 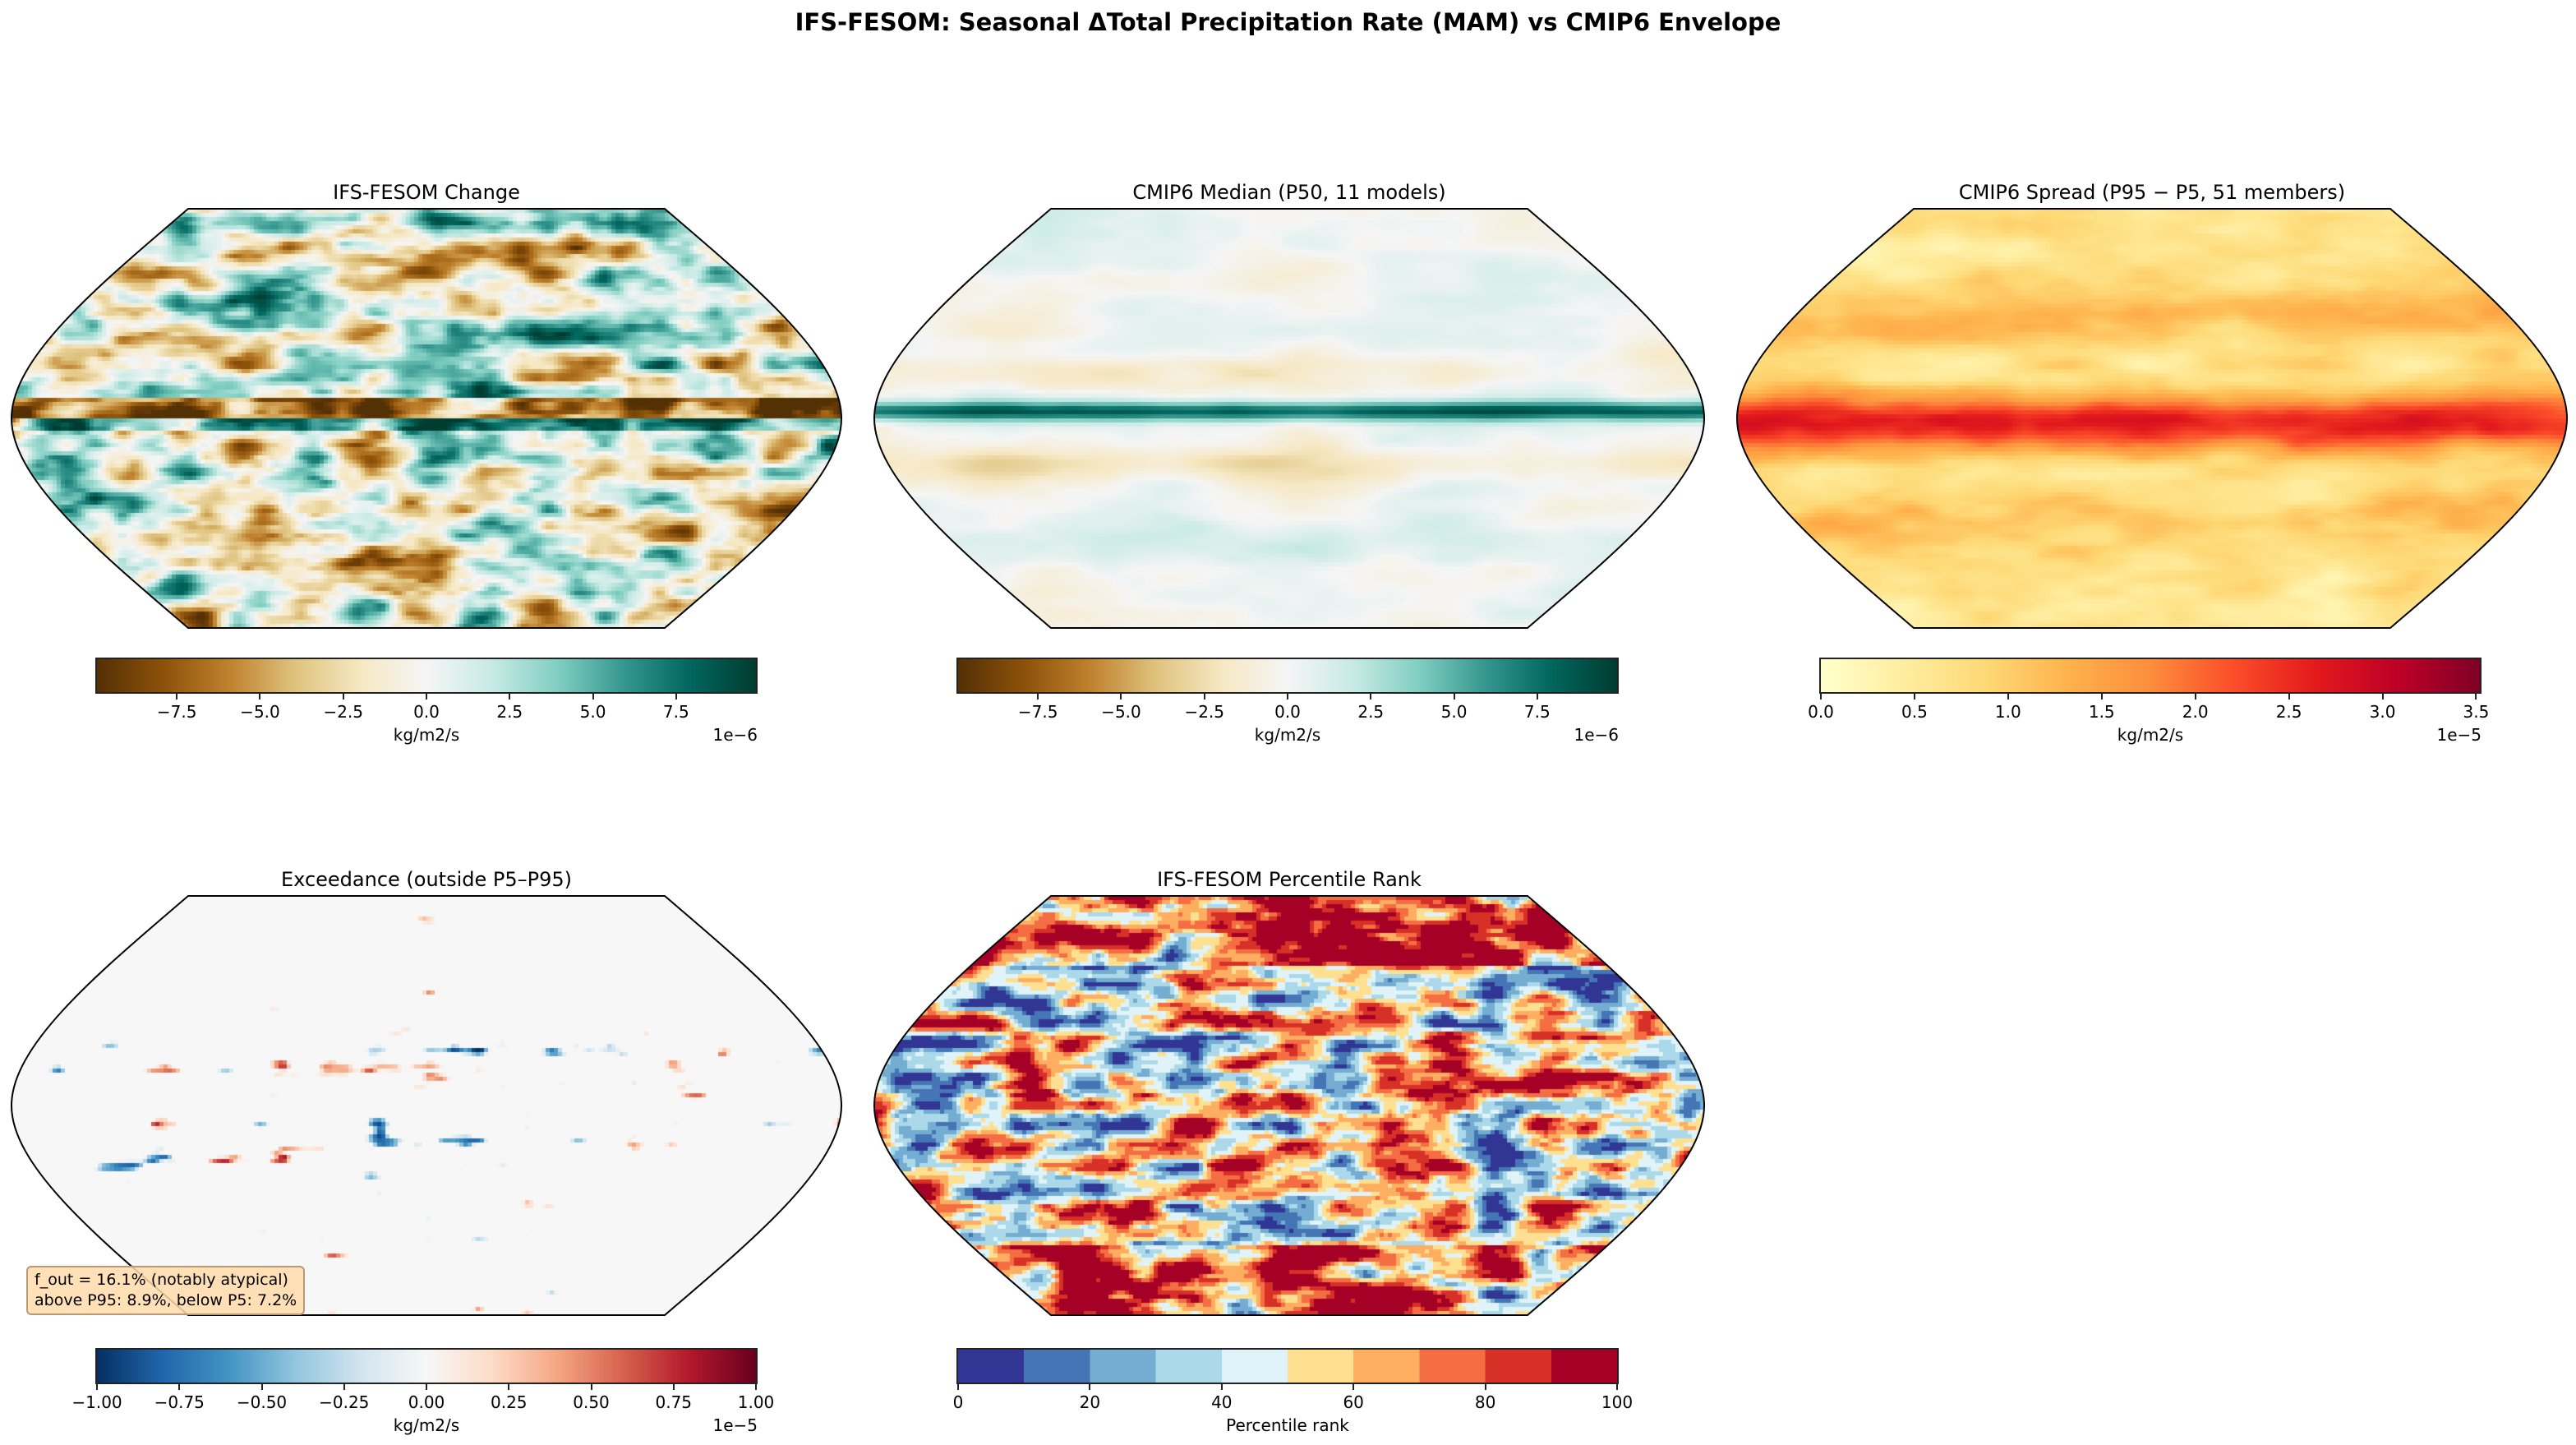 What do you see at coordinates (958, 1402) in the screenshot?
I see `colorbar-tick-label: 0` at bounding box center [958, 1402].